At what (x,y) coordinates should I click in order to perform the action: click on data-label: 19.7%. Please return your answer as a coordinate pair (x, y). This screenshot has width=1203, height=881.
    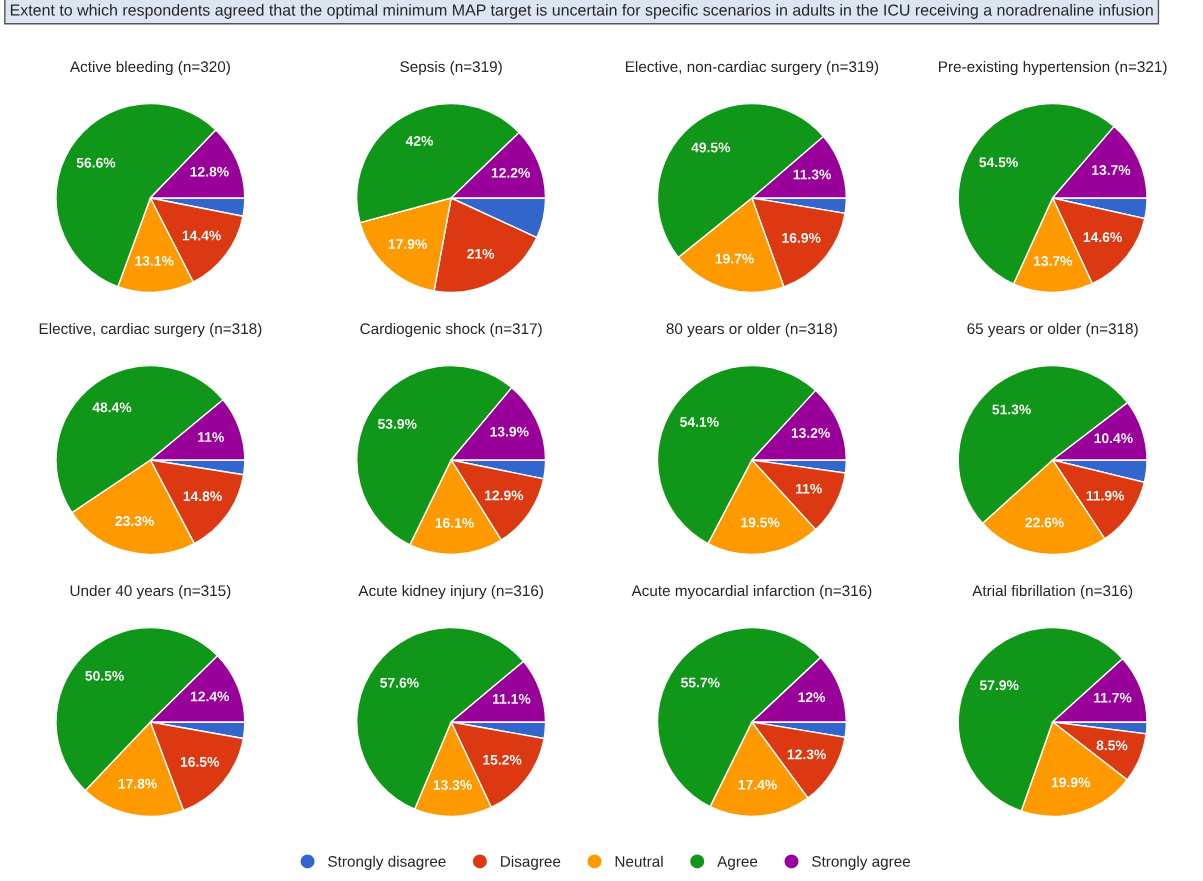
    Looking at the image, I should click on (734, 258).